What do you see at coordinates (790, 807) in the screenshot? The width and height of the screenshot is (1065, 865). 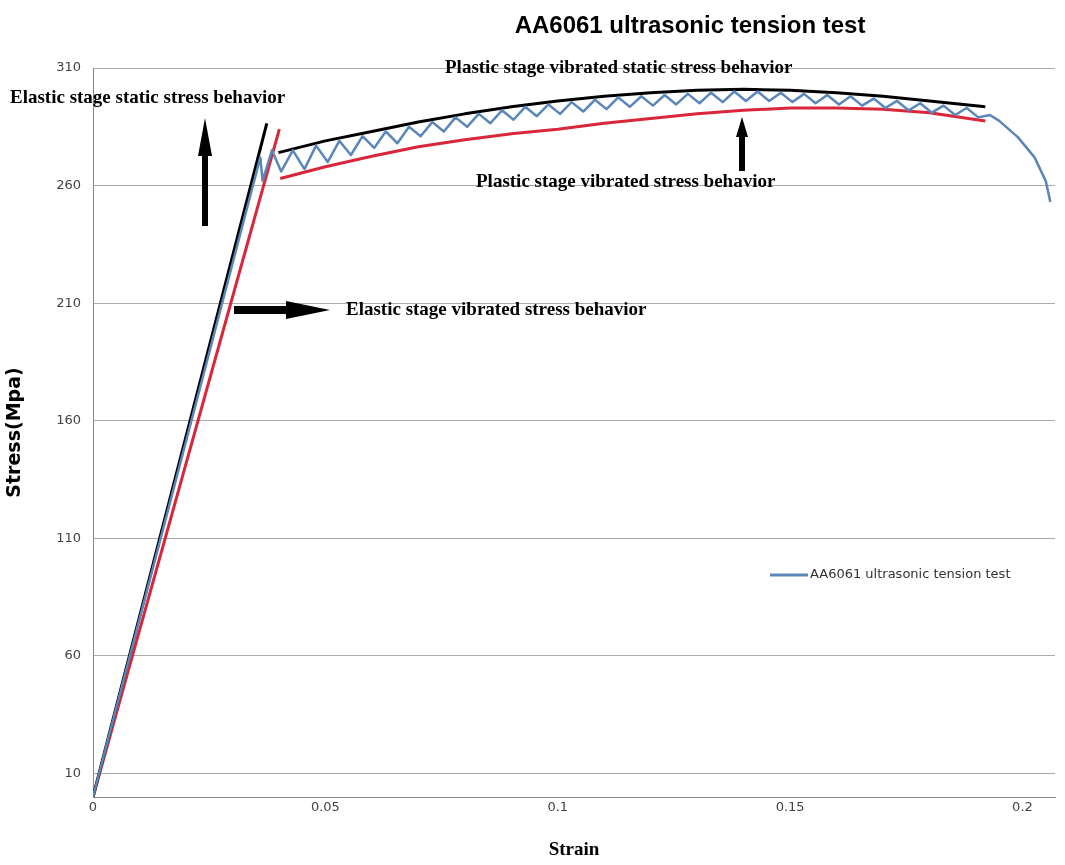 I see `x-tick-label: 0.15` at bounding box center [790, 807].